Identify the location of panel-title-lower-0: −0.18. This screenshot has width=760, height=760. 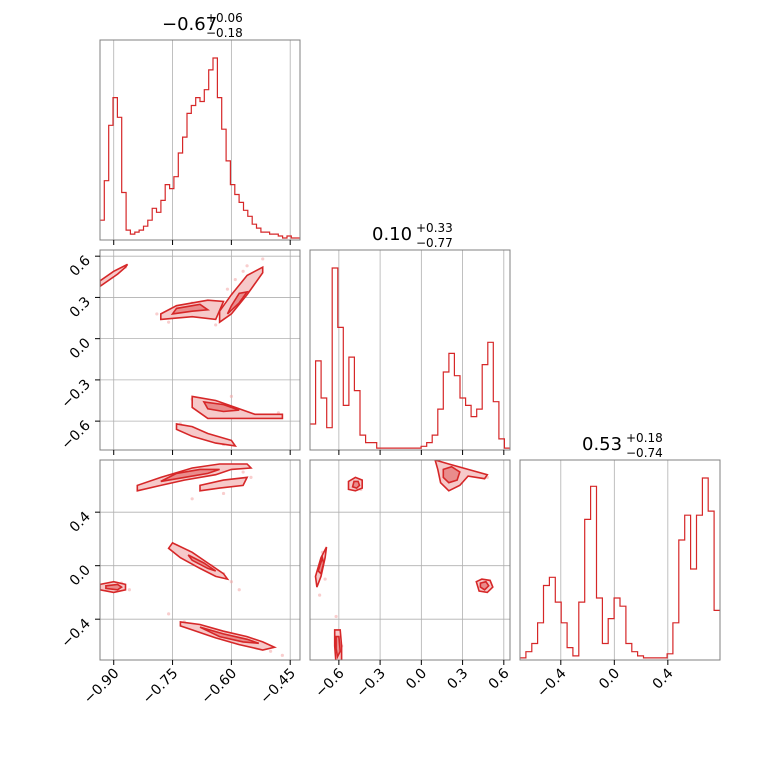
(224, 33).